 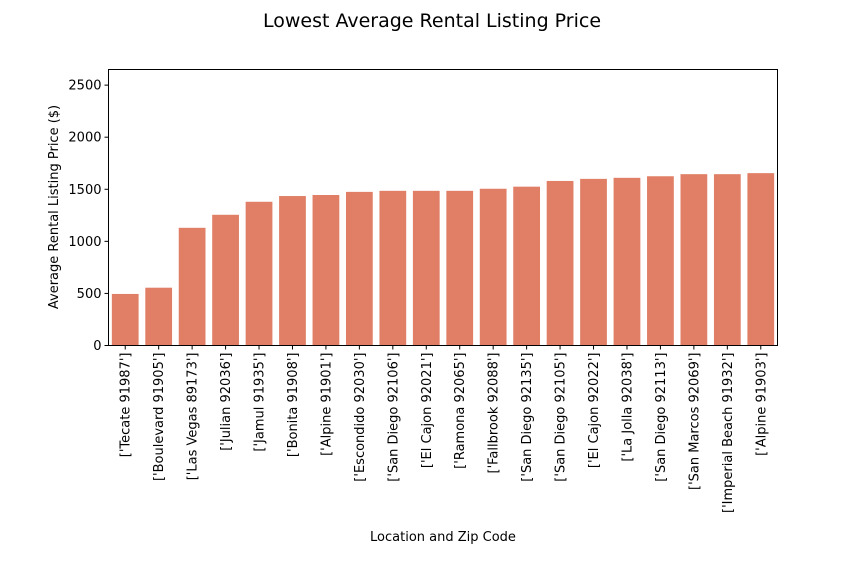 I want to click on y-tick-label: 2000, so click(x=84, y=138).